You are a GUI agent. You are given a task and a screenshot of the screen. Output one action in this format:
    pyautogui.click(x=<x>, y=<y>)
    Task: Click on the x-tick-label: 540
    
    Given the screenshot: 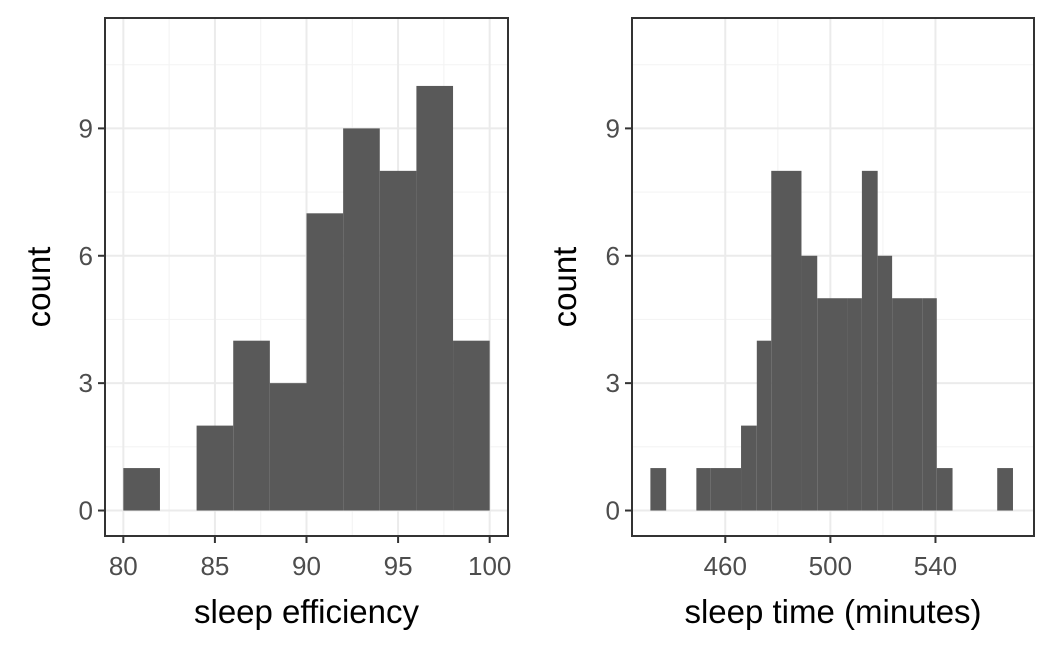 What is the action you would take?
    pyautogui.click(x=935, y=566)
    